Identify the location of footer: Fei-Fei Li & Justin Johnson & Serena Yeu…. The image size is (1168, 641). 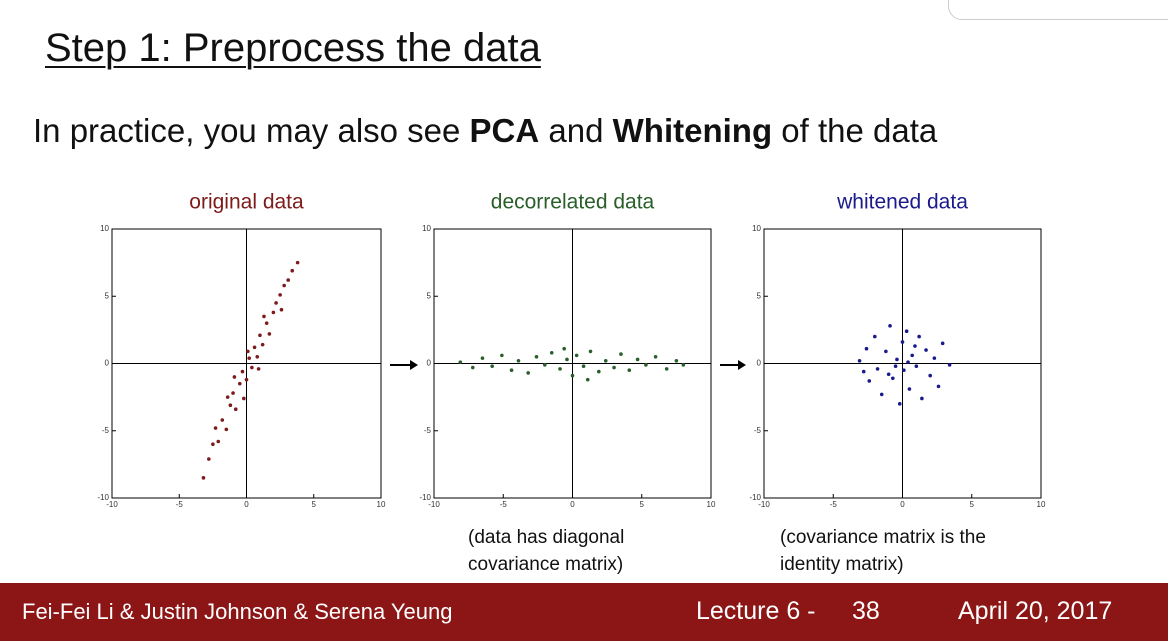
(584, 612).